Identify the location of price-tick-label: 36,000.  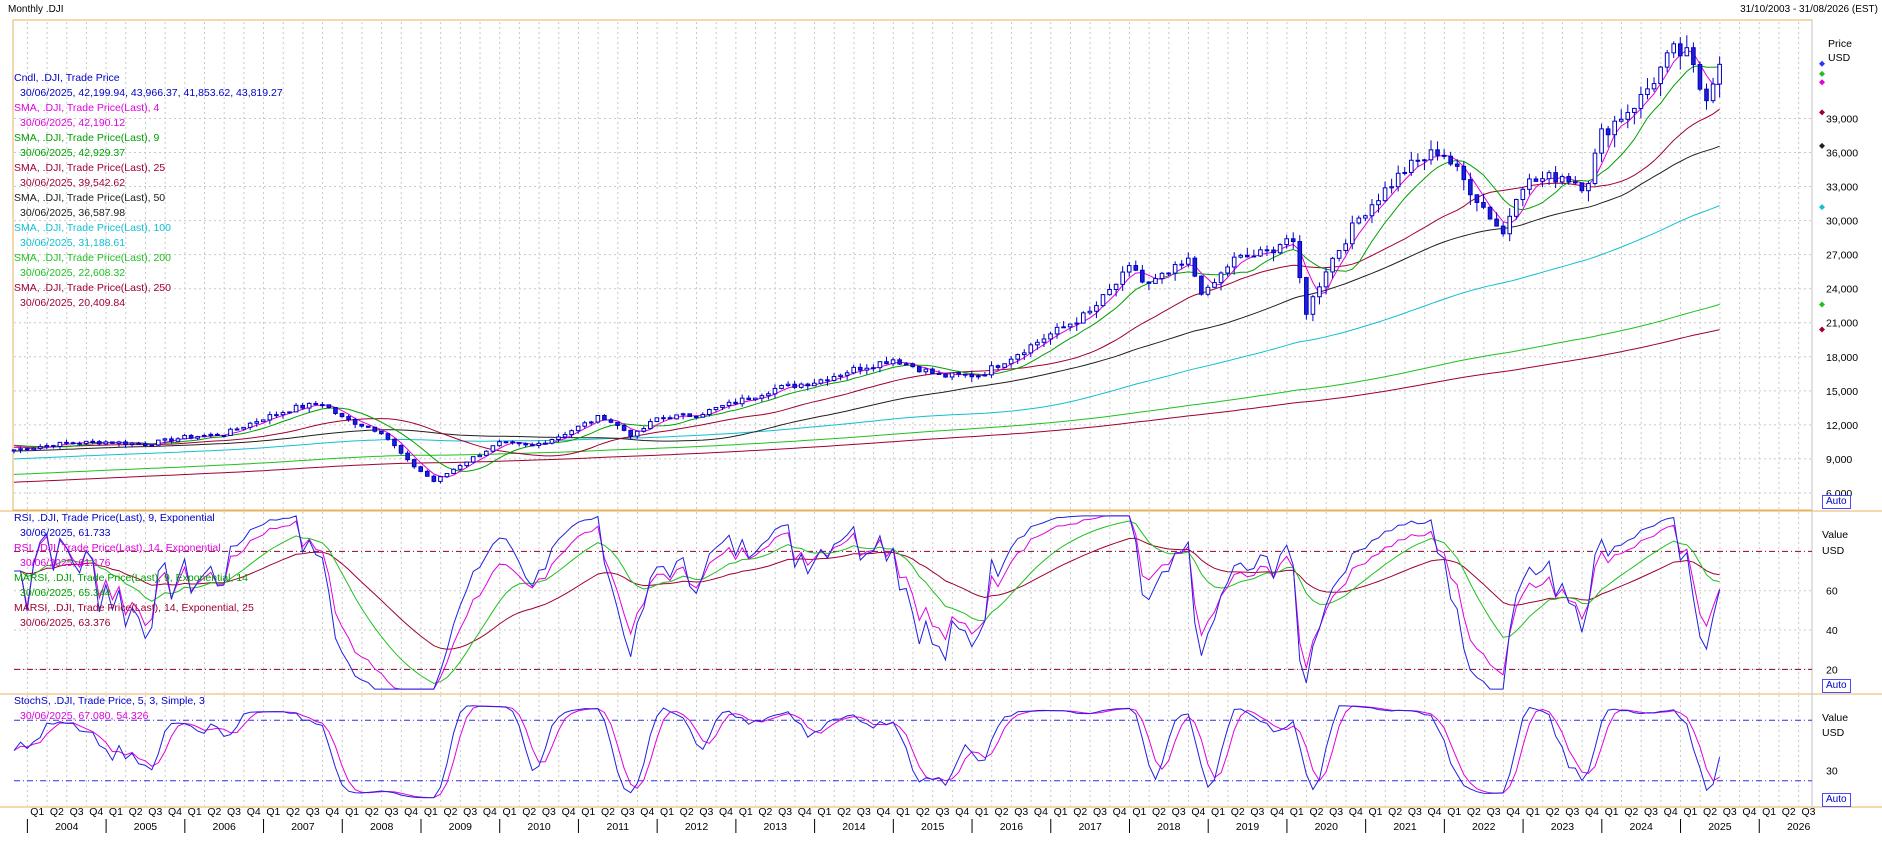
(1842, 154).